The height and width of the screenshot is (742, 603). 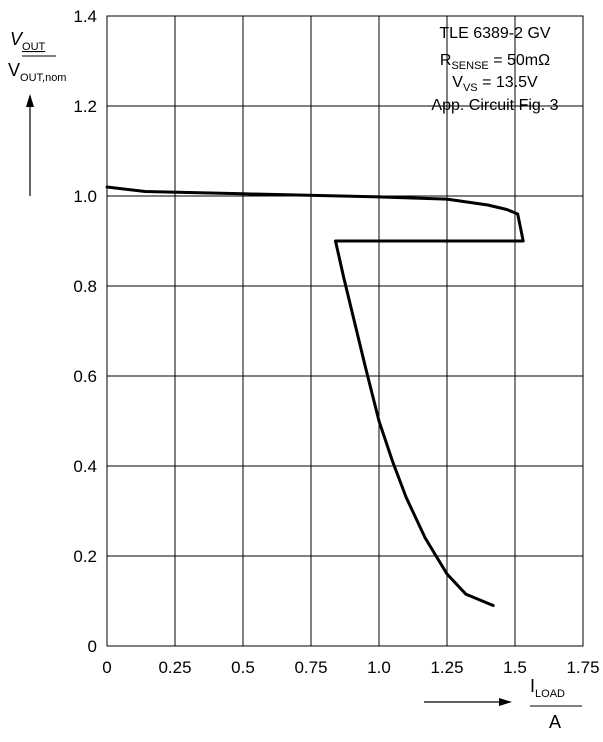 I want to click on y-tick-label: 0.6, so click(x=85, y=376).